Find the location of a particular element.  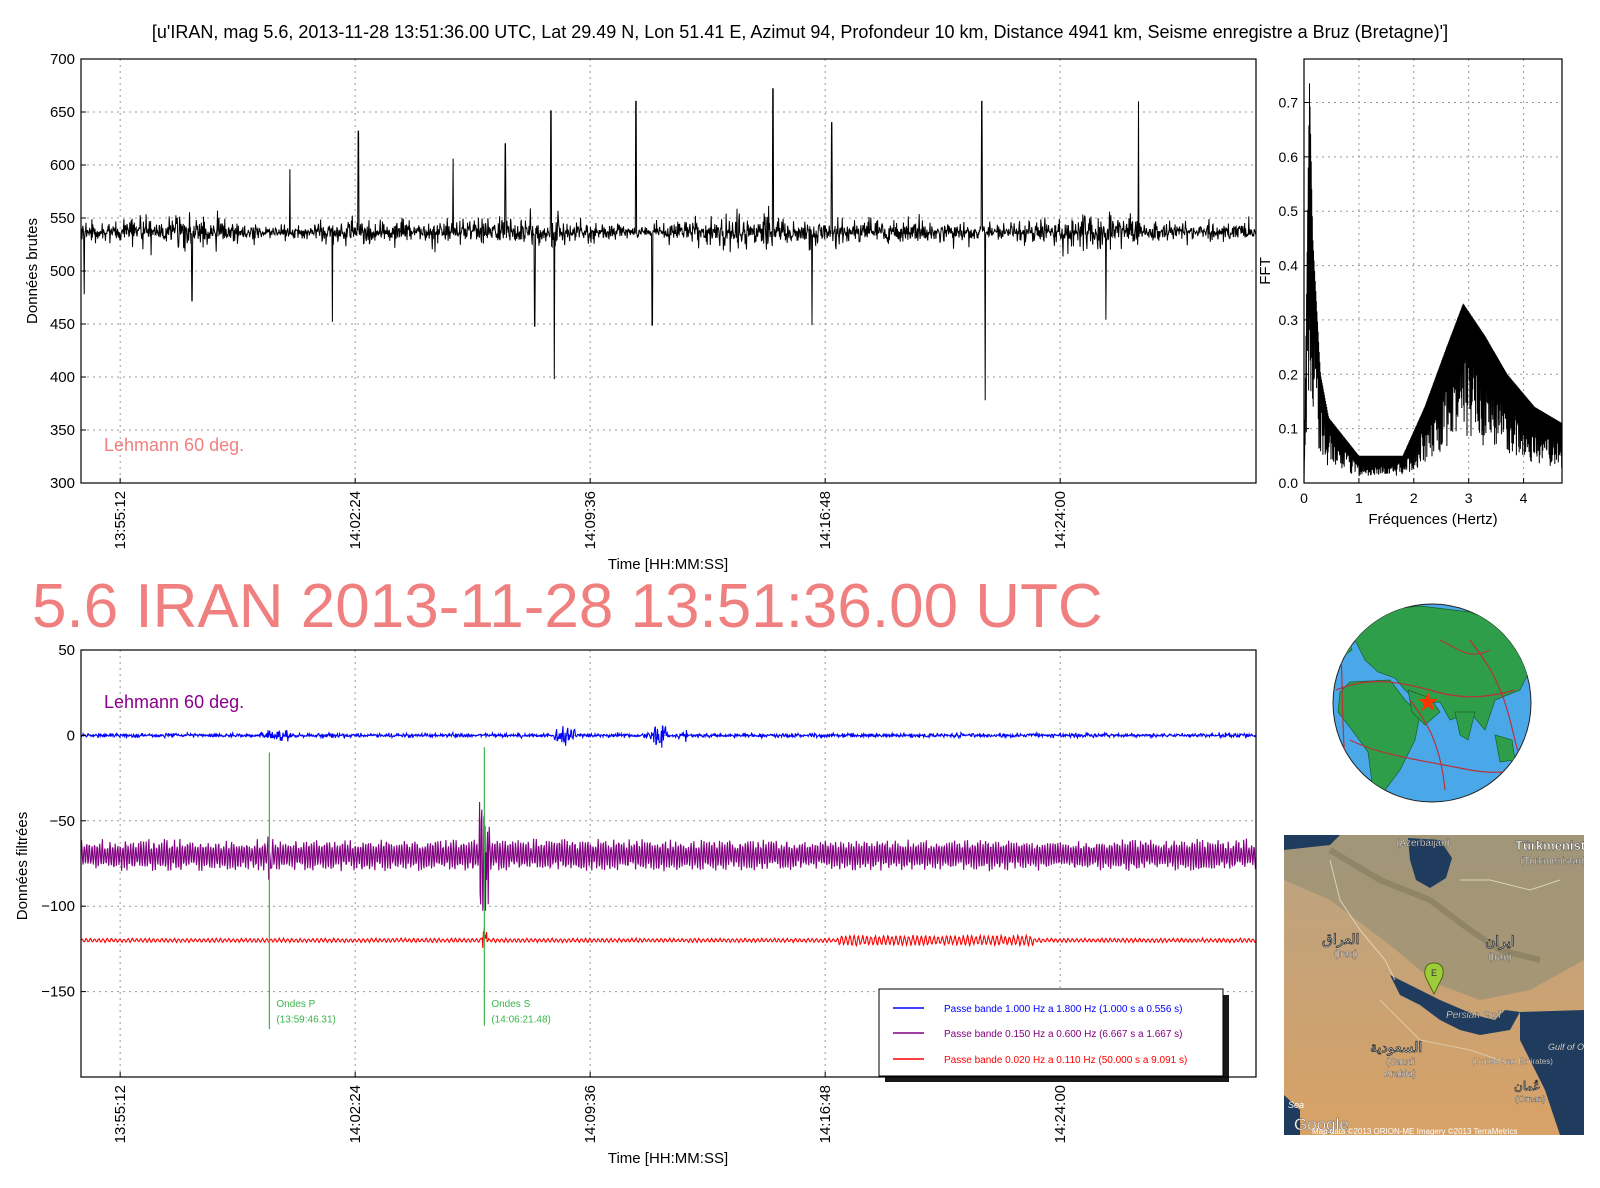

fft-ytick-label: 0.7 is located at coordinates (1289, 102).